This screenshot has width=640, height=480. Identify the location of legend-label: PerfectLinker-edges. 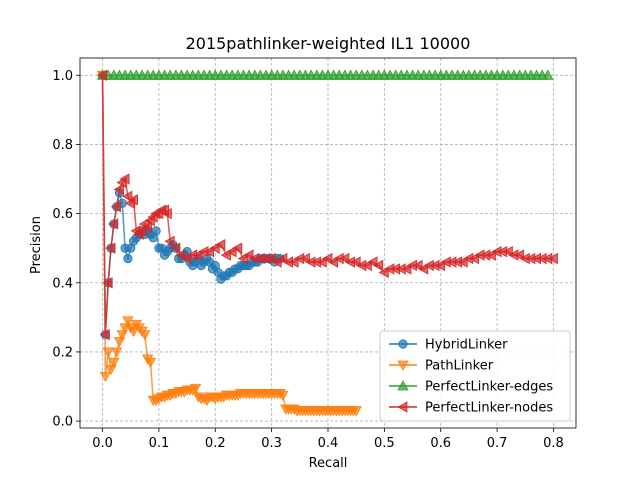
(489, 387).